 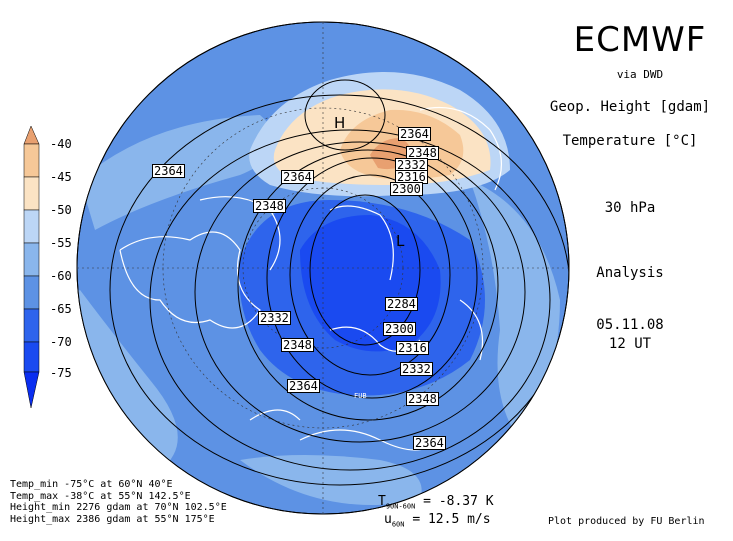 I want to click on variable-height: Geop. Height [gdam], so click(x=630, y=107).